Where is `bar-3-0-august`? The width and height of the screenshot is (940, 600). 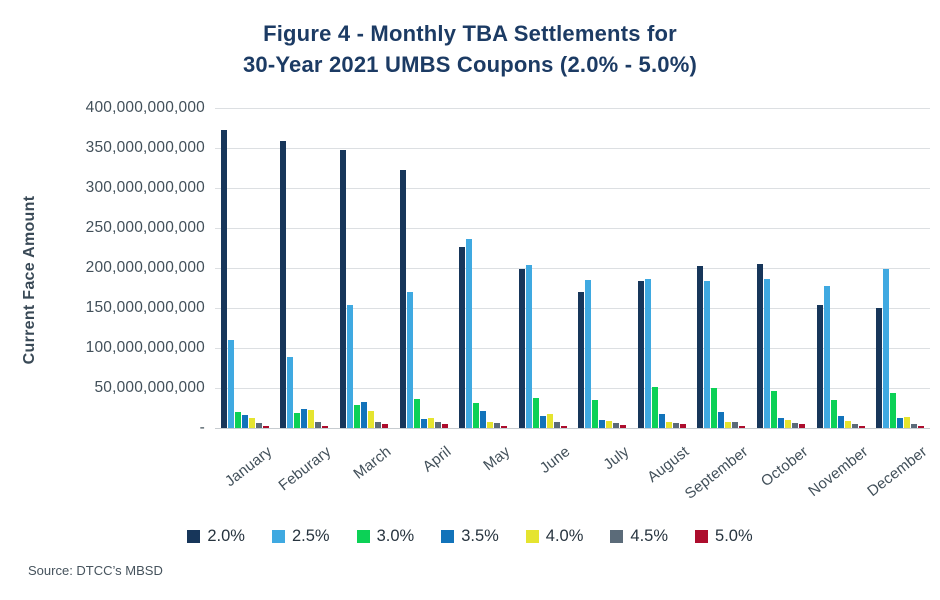
bar-3-0-august is located at coordinates (654, 407).